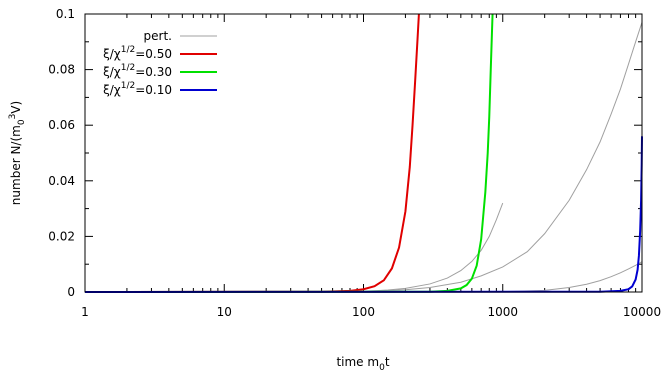  What do you see at coordinates (382, 368) in the screenshot?
I see `x-axis-label-sub: 0` at bounding box center [382, 368].